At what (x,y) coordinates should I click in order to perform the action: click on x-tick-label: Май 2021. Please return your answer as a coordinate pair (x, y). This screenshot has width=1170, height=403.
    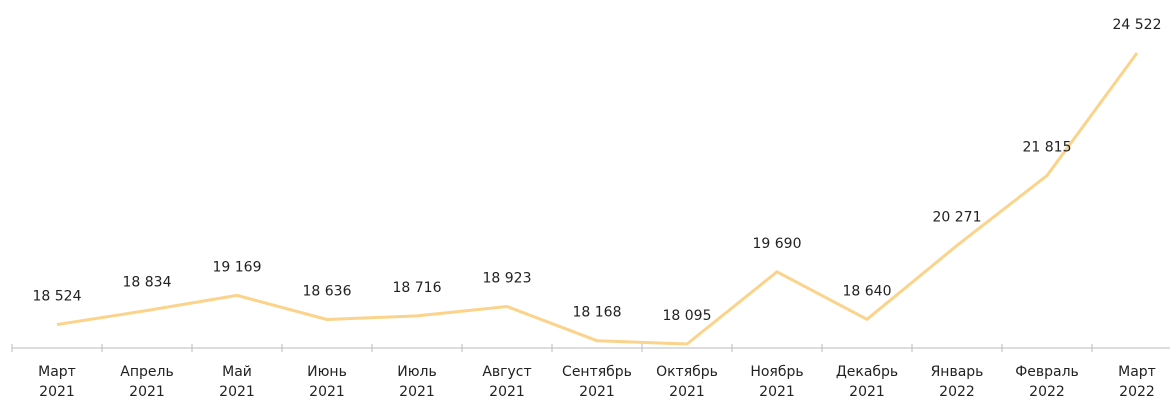
    Looking at the image, I should click on (237, 382).